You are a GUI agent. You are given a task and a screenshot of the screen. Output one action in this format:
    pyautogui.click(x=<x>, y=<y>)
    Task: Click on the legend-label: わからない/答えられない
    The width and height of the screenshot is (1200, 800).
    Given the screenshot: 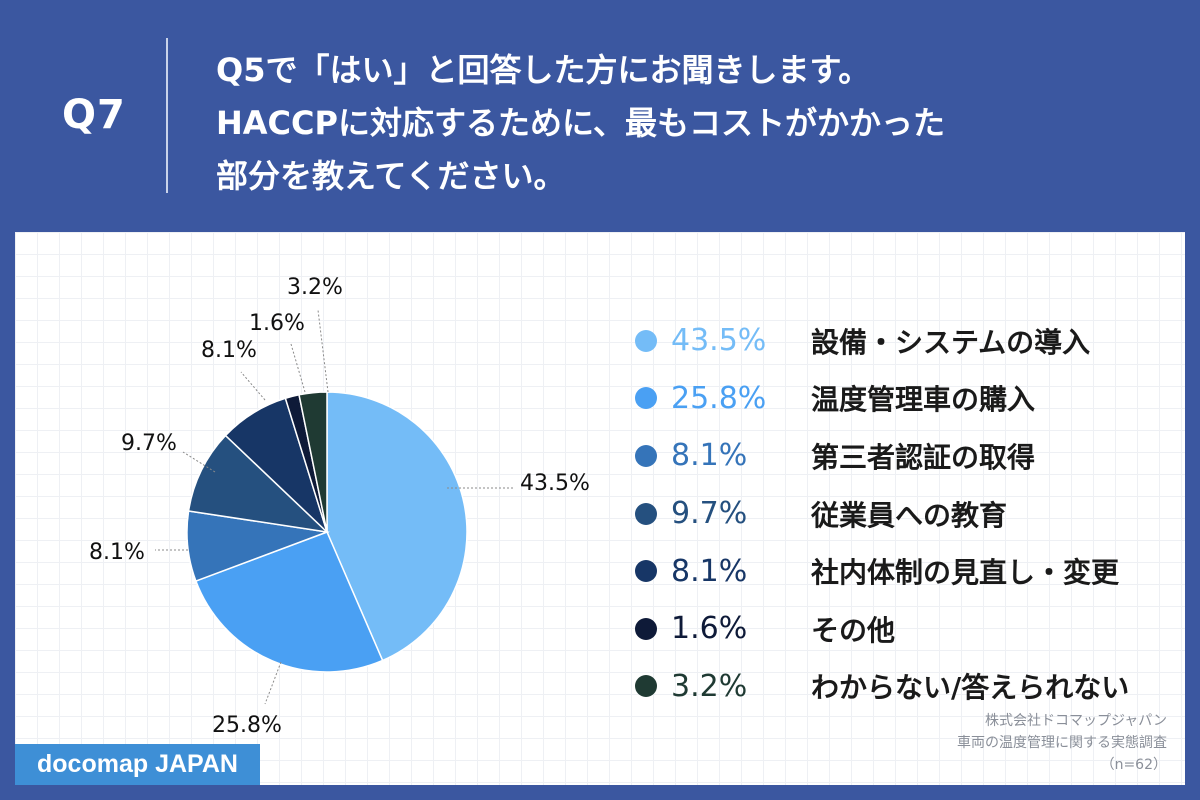 What is the action you would take?
    pyautogui.click(x=970, y=688)
    